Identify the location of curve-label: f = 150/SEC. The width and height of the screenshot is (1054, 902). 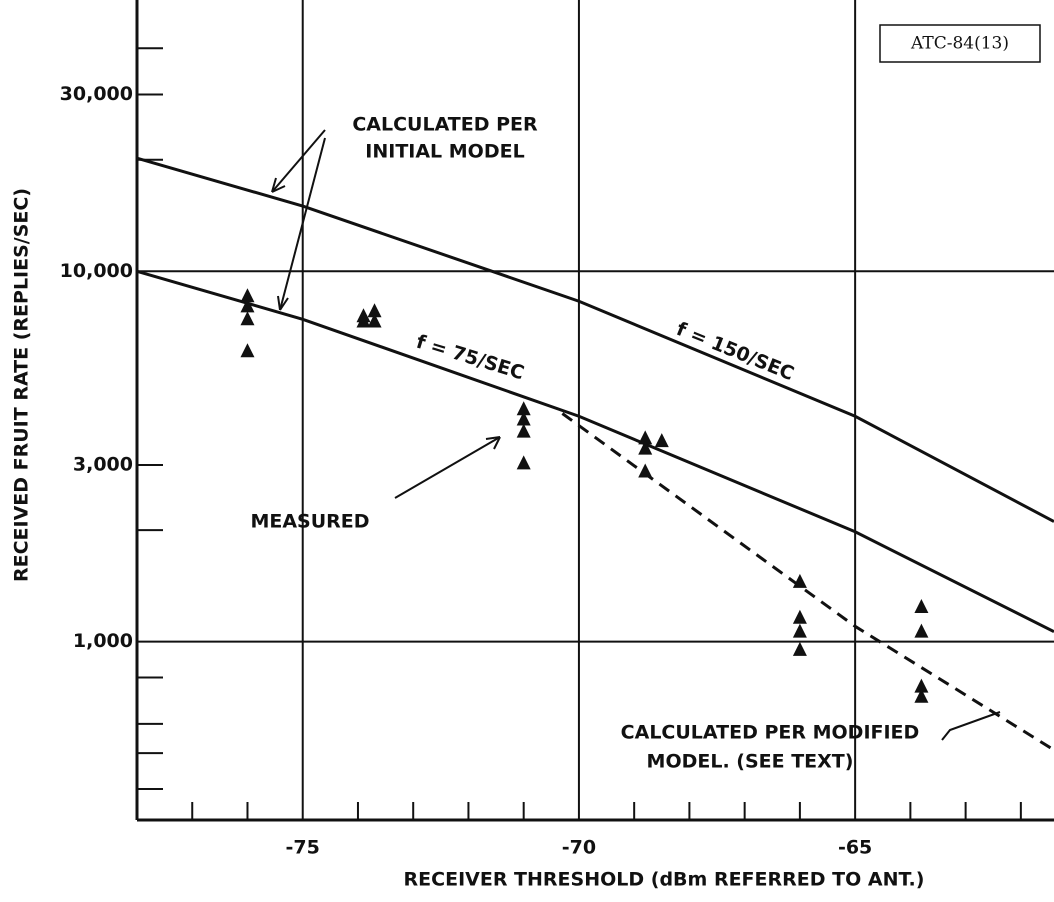
(735, 351).